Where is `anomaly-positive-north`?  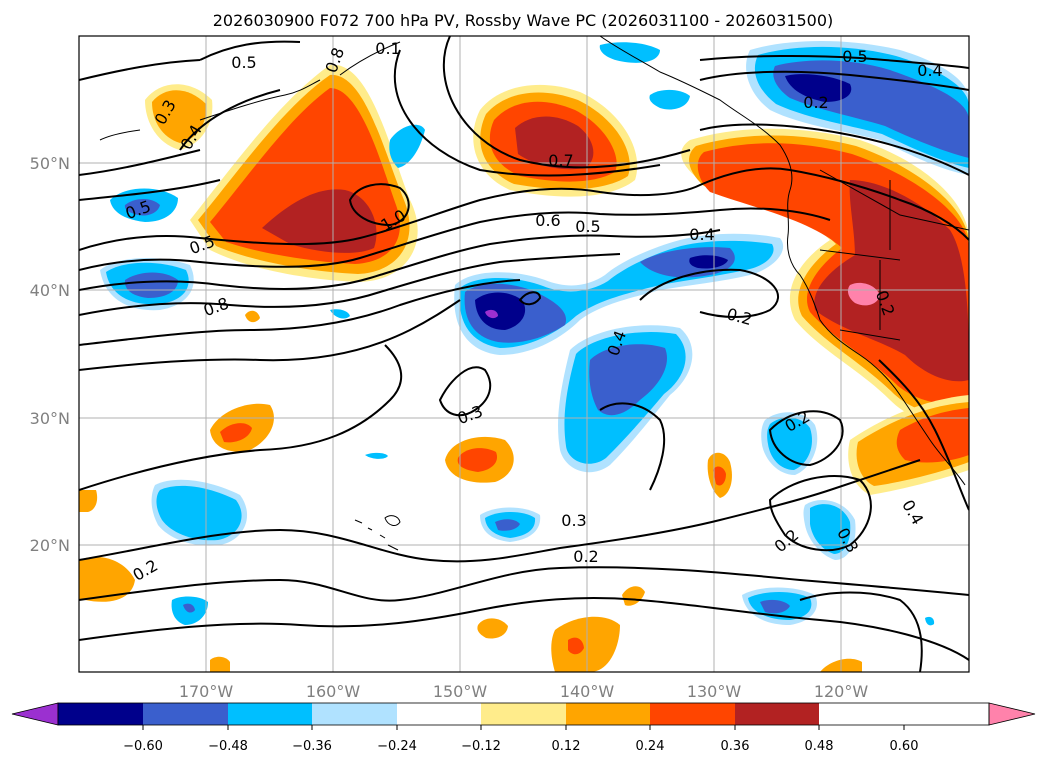
anomaly-positive-north is located at coordinates (555, 140).